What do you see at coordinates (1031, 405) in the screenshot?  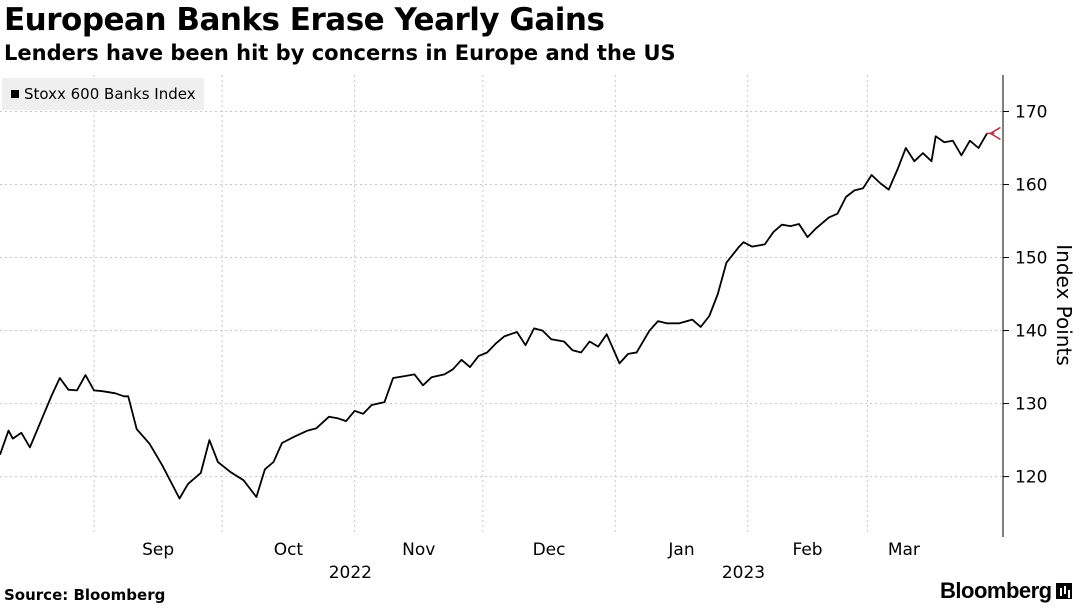 I see `y-tick-label-130: 130` at bounding box center [1031, 405].